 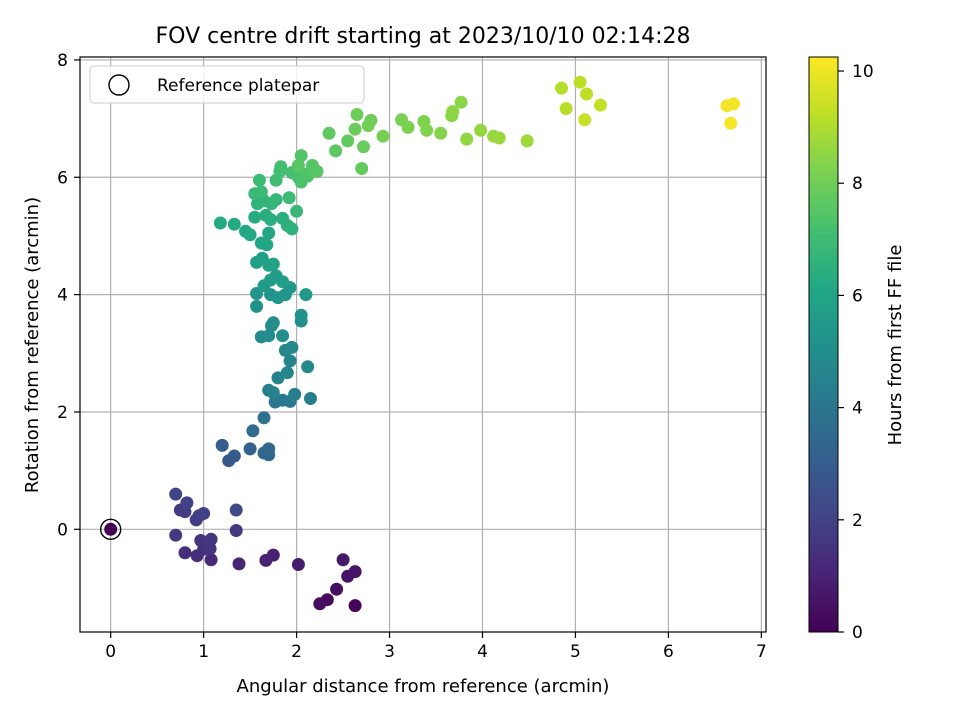 What do you see at coordinates (62, 178) in the screenshot?
I see `y-tick-label: 6` at bounding box center [62, 178].